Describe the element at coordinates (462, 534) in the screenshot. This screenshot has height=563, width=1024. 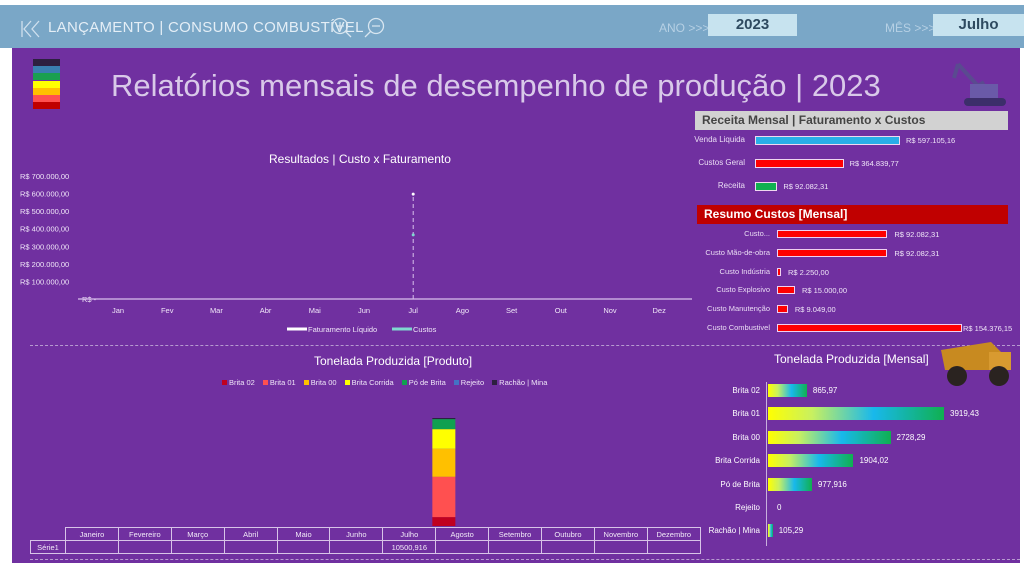
I see `table-header-cell: Agosto` at that location.